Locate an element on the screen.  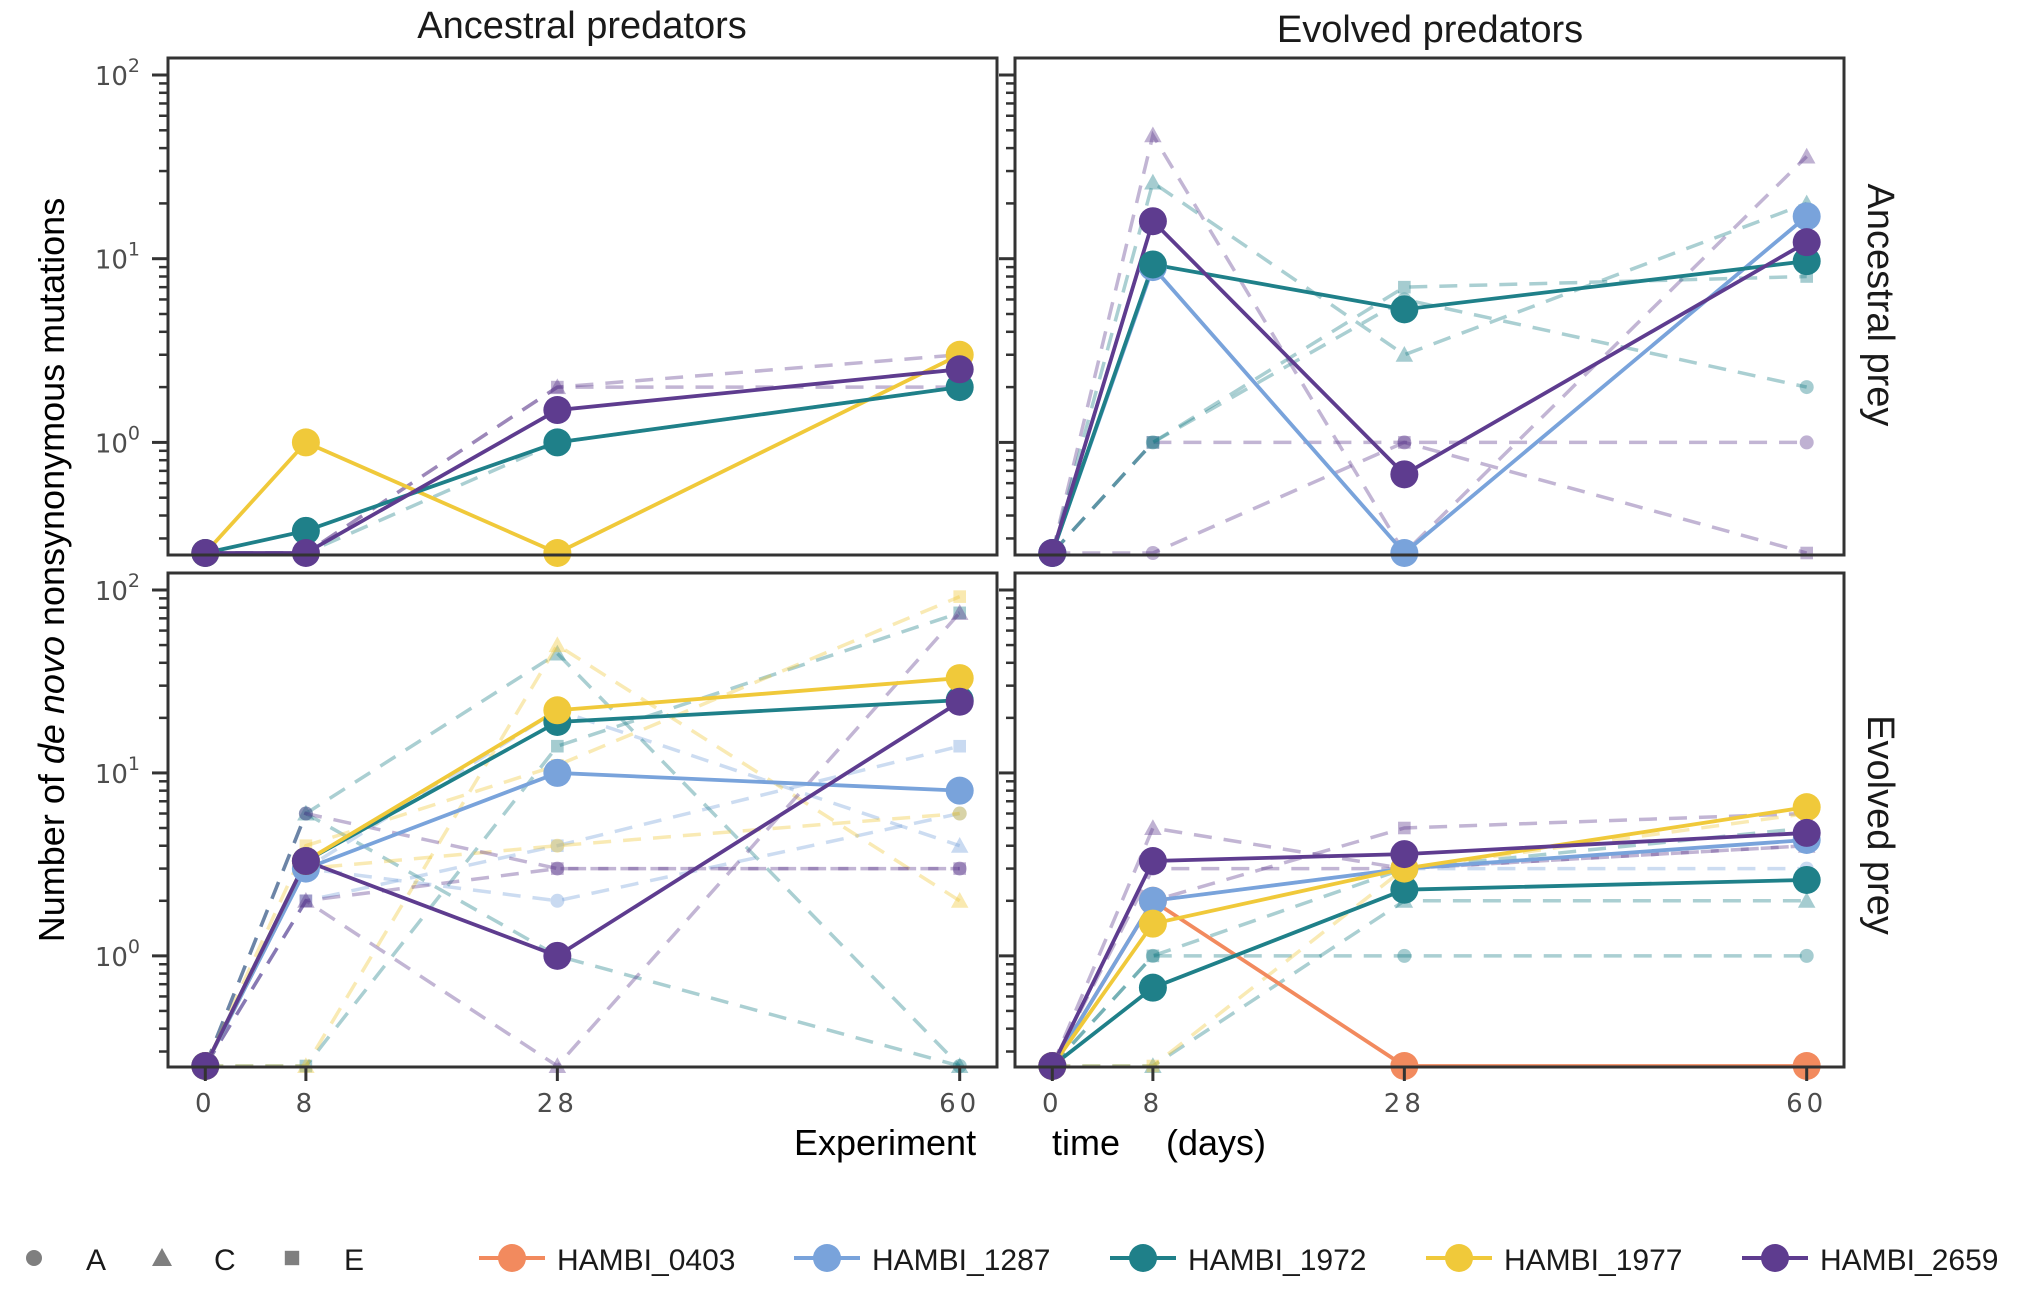
y-tick-label-exponent: 1 is located at coordinates (134, 764).